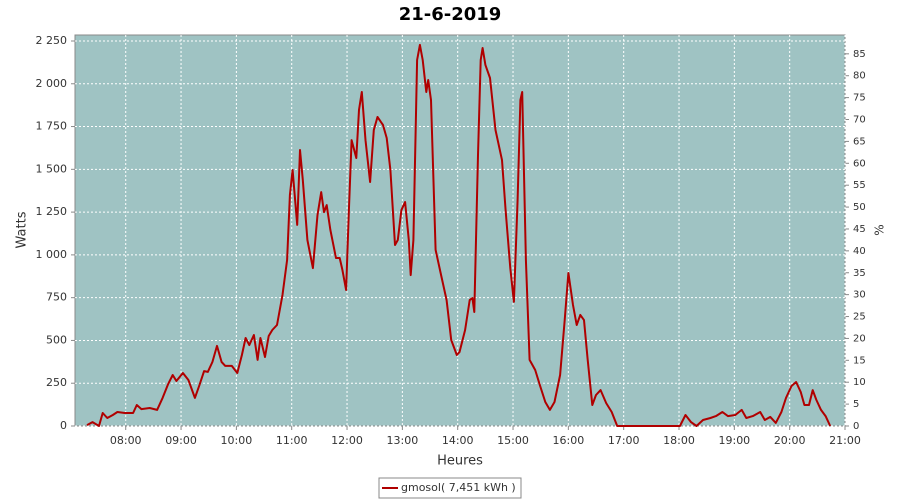  I want to click on y2-tick-label: 55, so click(859, 185).